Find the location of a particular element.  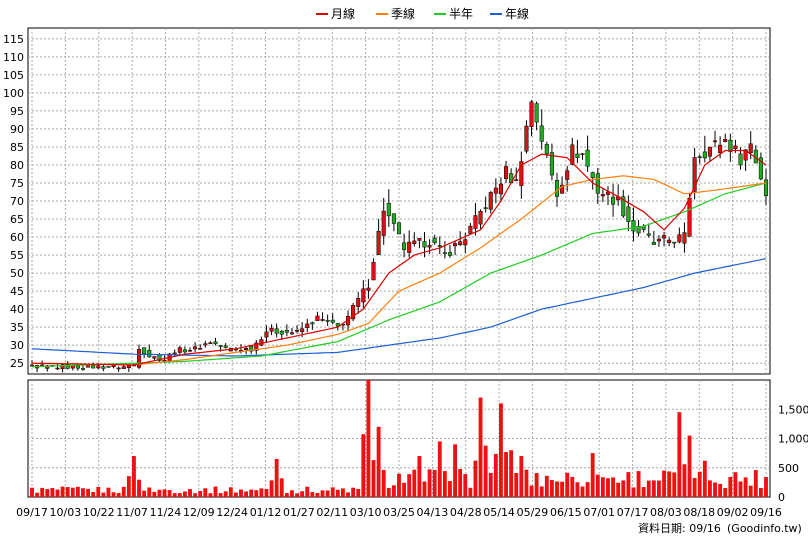

price-tick-label: 110 is located at coordinates (13, 57).